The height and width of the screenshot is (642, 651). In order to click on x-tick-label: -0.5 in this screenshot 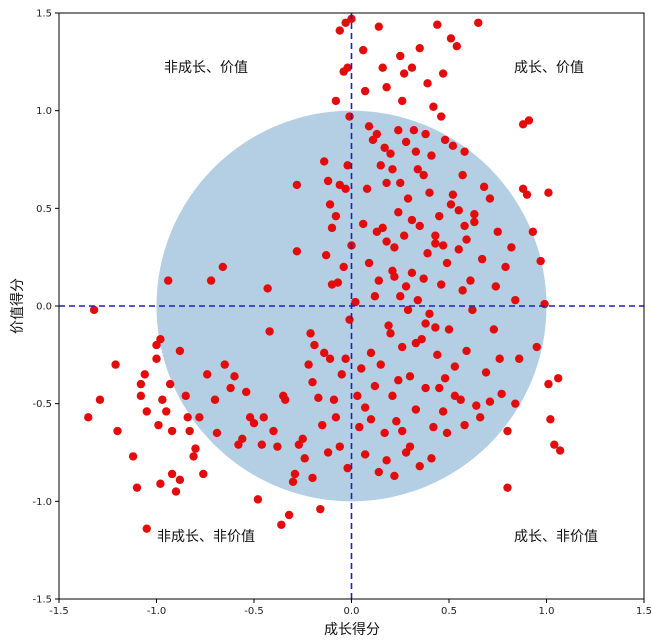, I will do `click(254, 611)`.